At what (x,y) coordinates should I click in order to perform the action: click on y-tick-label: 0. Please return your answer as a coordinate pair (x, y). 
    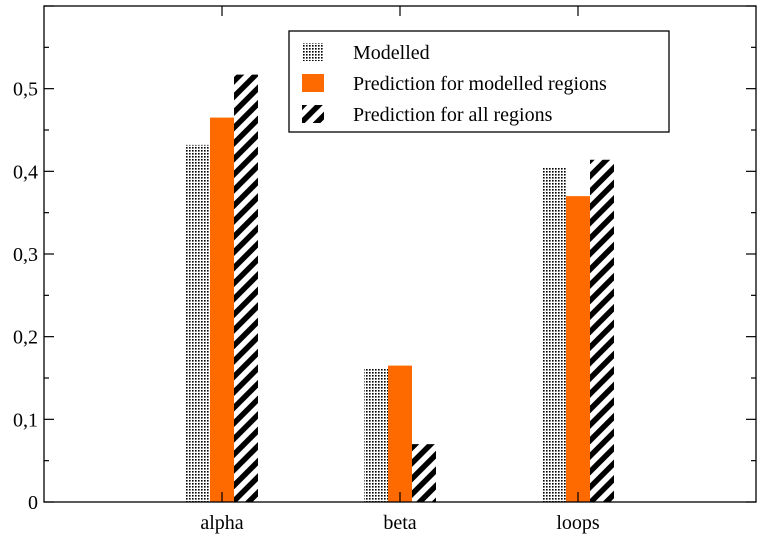
    Looking at the image, I should click on (33, 503).